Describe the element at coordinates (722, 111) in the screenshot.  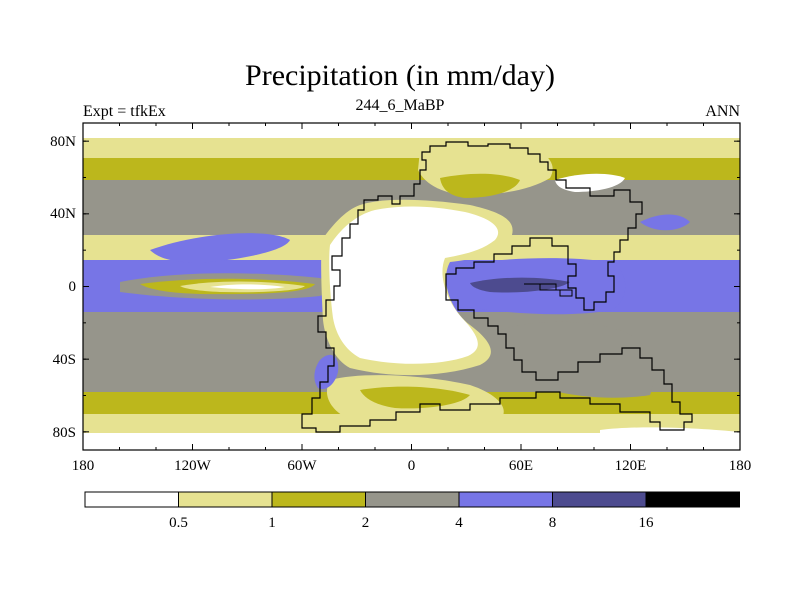
I see `season-label: ANN` at that location.